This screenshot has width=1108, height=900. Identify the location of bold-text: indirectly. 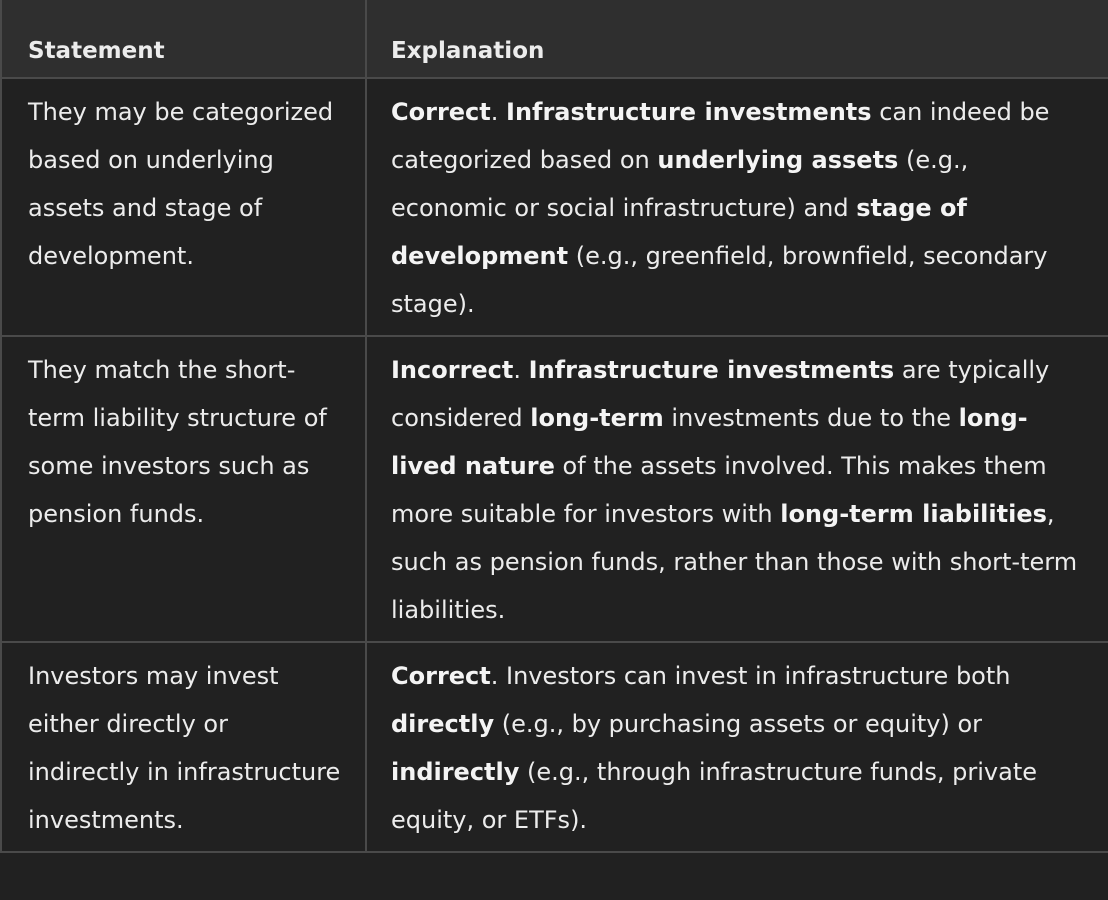
(455, 772).